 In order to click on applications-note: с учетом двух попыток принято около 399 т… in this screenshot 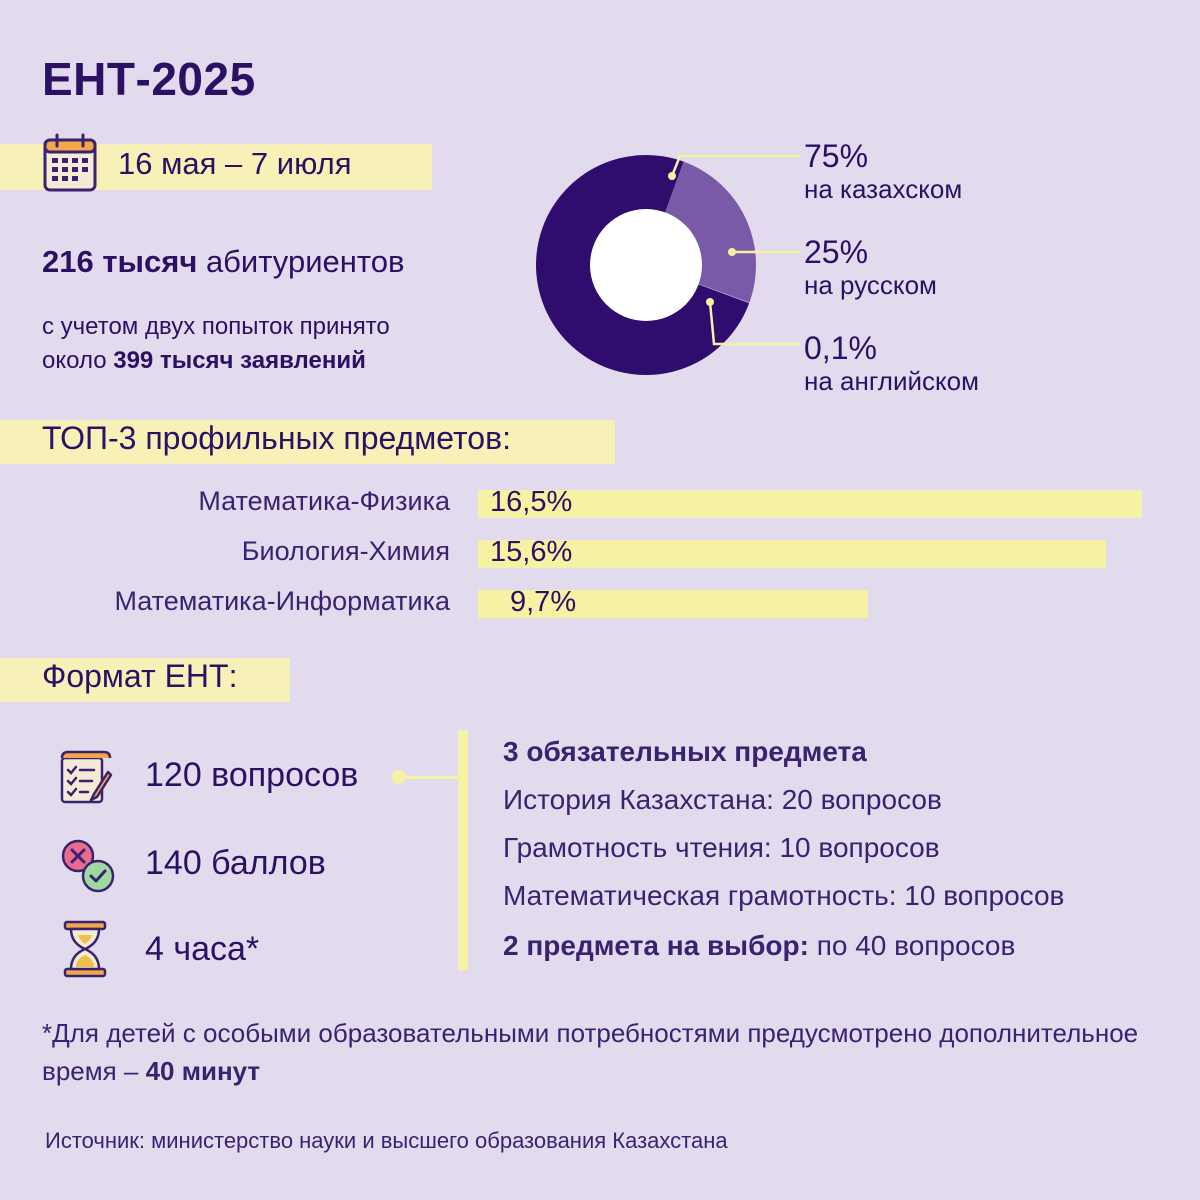, I will do `click(216, 343)`.